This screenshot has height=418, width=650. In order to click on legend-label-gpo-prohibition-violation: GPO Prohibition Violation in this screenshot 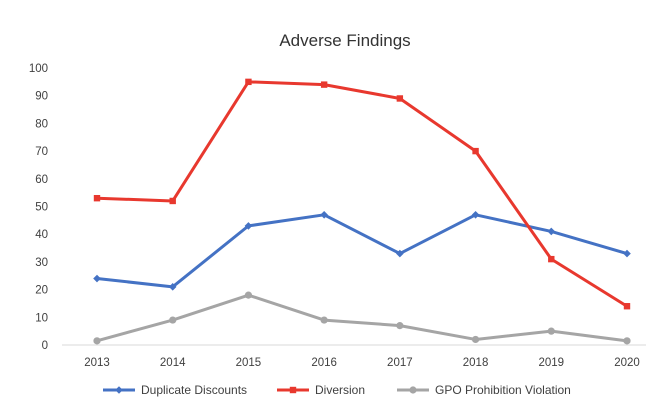, I will do `click(503, 390)`.